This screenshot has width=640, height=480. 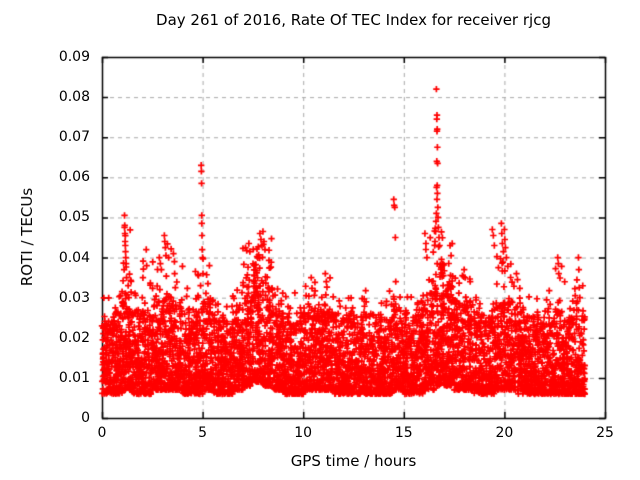 What do you see at coordinates (74, 337) in the screenshot?
I see `y-tick-label: 0.02` at bounding box center [74, 337].